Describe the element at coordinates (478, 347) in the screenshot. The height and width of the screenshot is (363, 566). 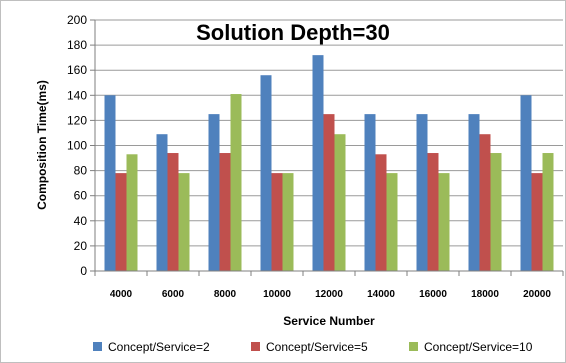
I see `legend-label-3: Concept/Service=10` at that location.